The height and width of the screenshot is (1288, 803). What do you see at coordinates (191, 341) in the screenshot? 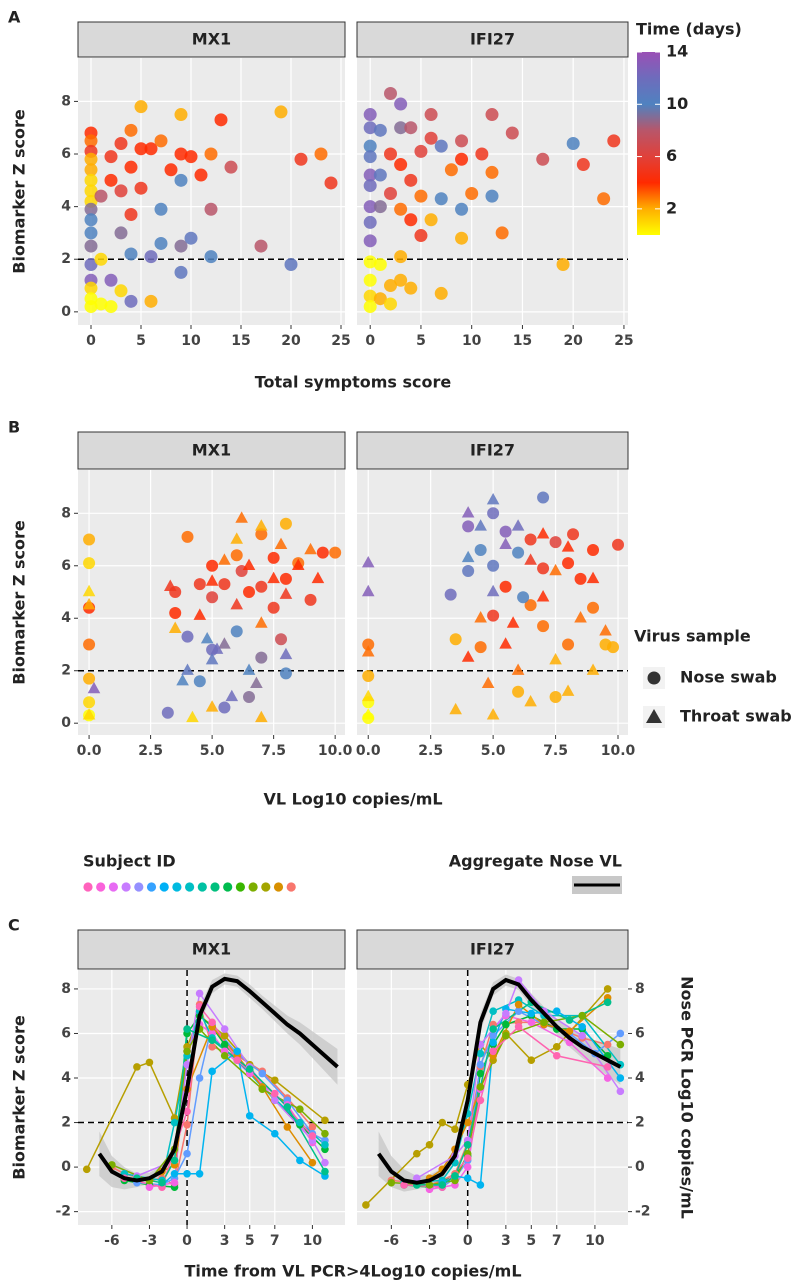
I see `x-tick-label: 10` at bounding box center [191, 341].